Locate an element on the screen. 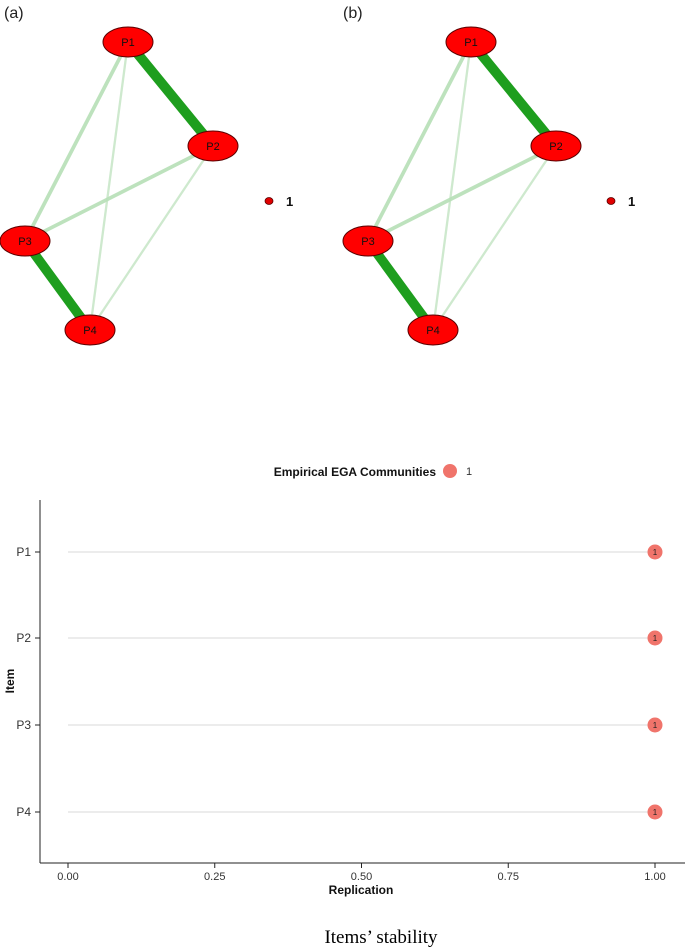 The height and width of the screenshot is (951, 685). legend-label-b: 1 is located at coordinates (631, 201).